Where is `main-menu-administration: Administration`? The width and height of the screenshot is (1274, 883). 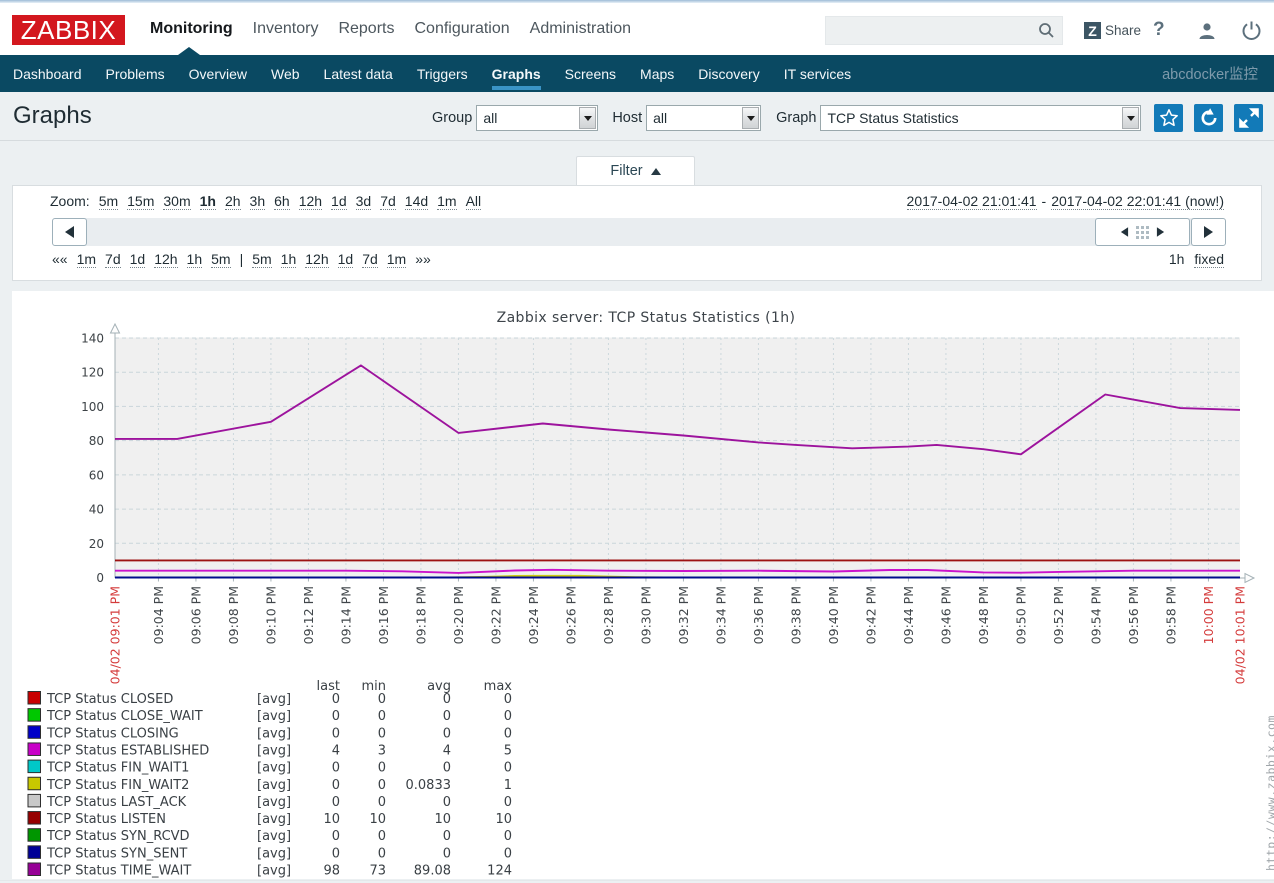 main-menu-administration: Administration is located at coordinates (580, 28).